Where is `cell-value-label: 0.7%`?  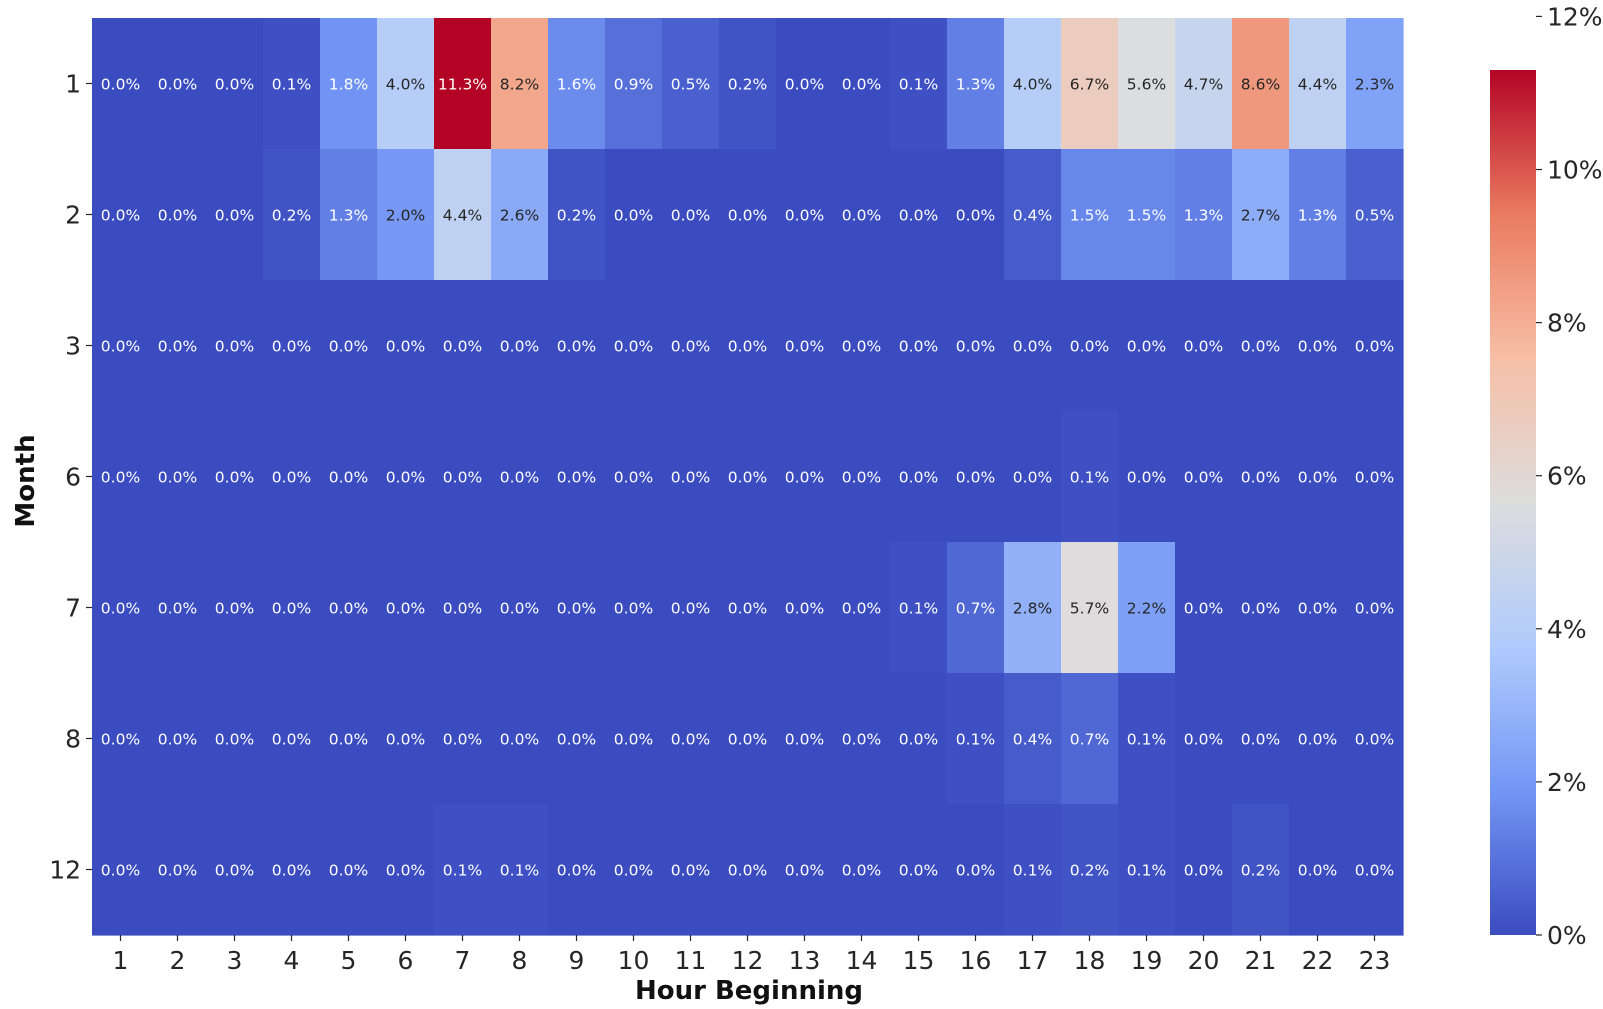 cell-value-label: 0.7% is located at coordinates (1089, 740).